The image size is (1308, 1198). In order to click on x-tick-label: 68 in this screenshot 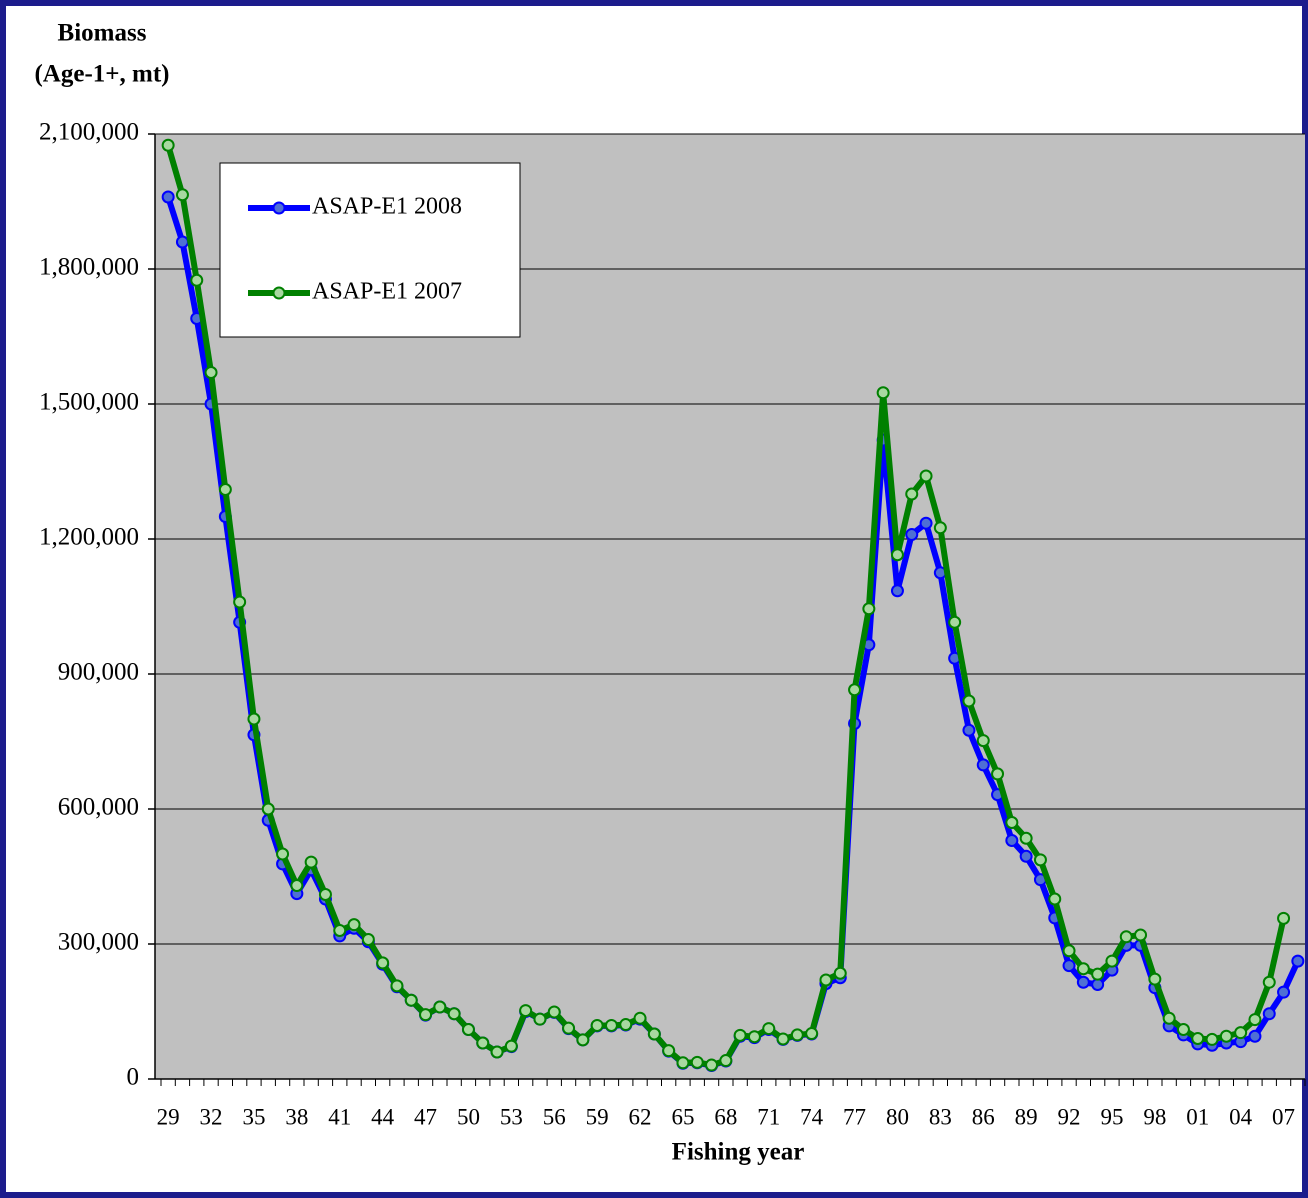, I will do `click(725, 1116)`.